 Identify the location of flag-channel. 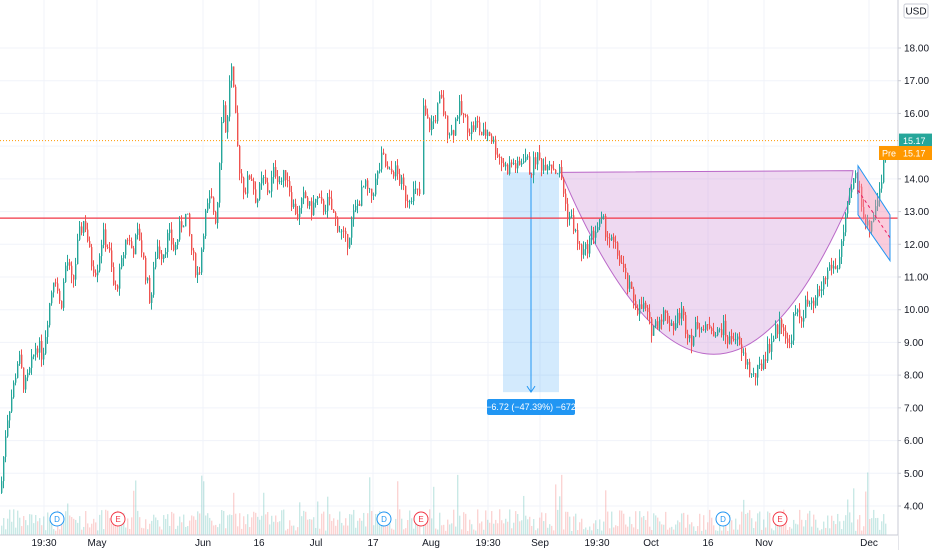
(874, 213).